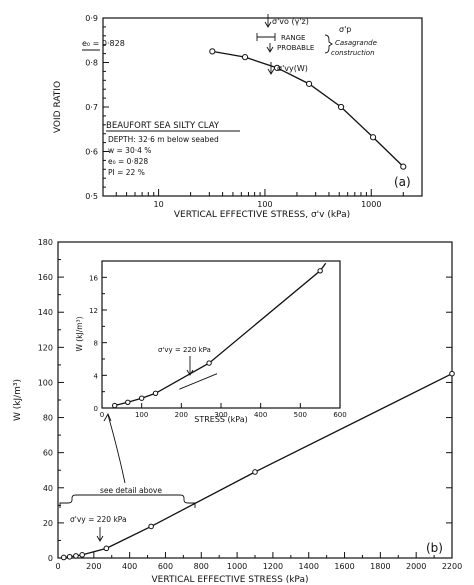 This screenshot has height=585, width=474. I want to click on chart-b-inset-ytick-label: 4, so click(96, 376).